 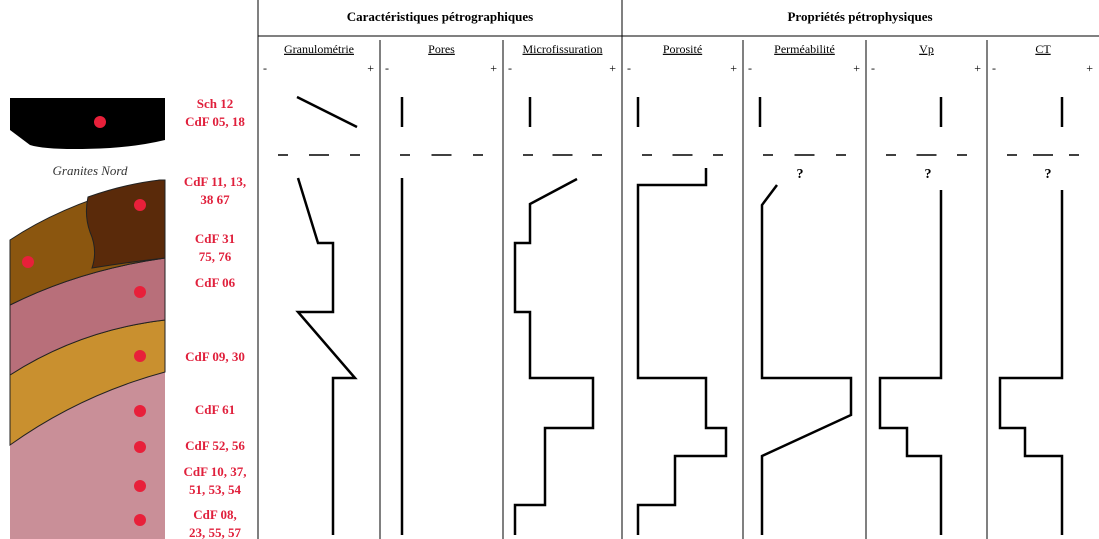 What do you see at coordinates (682, 49) in the screenshot?
I see `column-header: Porosité` at bounding box center [682, 49].